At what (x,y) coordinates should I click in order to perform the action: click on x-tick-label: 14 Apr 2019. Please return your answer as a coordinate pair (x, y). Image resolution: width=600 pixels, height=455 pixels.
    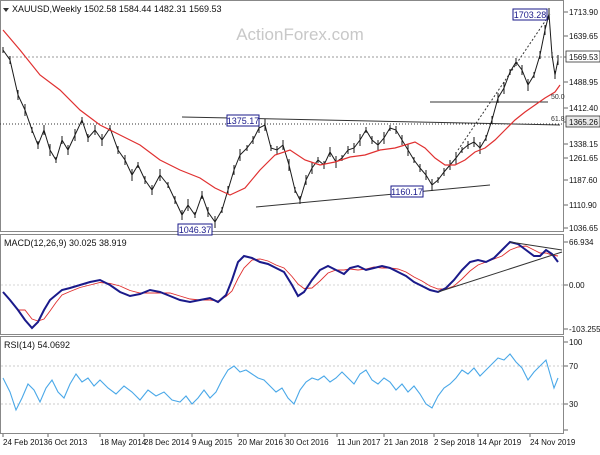
    Looking at the image, I should click on (500, 442).